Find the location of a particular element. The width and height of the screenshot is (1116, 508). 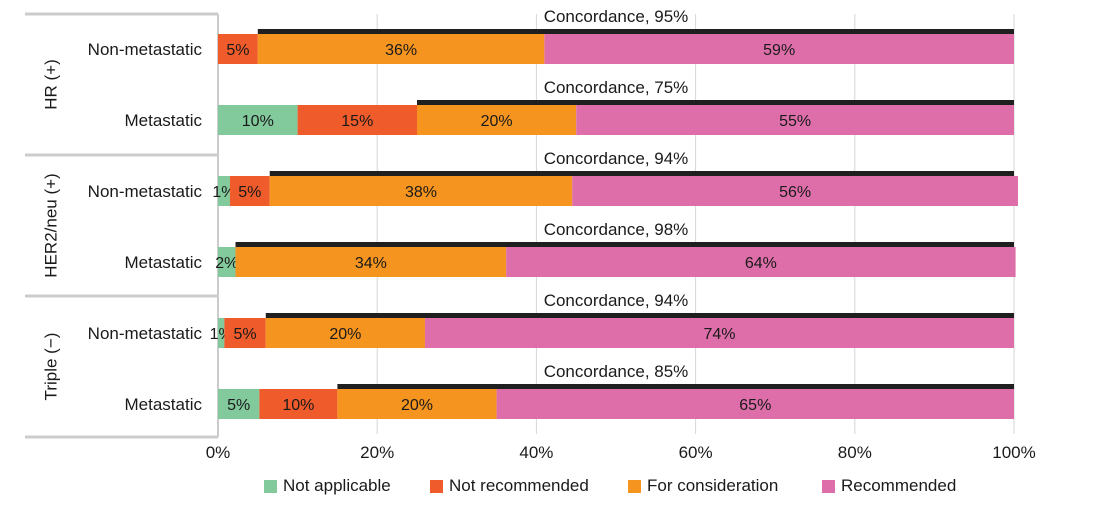

group-label: HER2/neu (+) is located at coordinates (50, 225).